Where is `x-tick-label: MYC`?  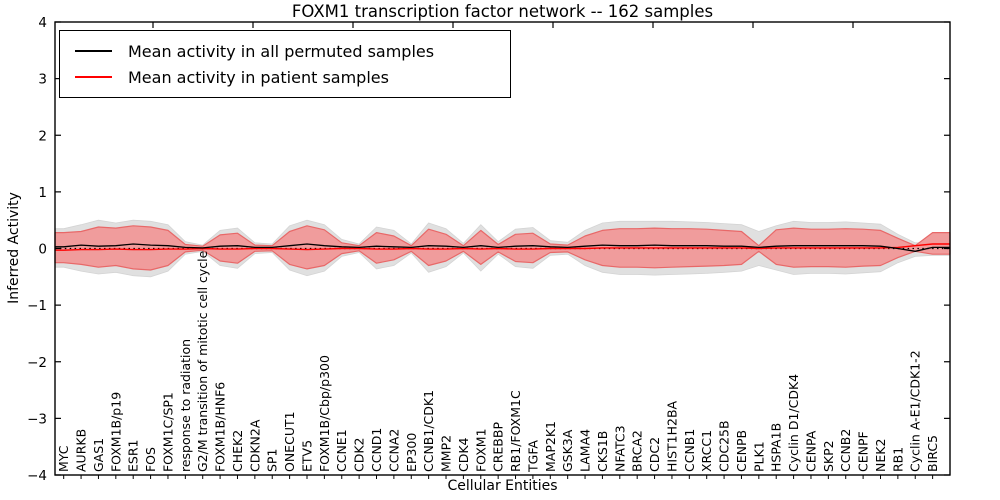 x-tick-label: MYC is located at coordinates (63, 458).